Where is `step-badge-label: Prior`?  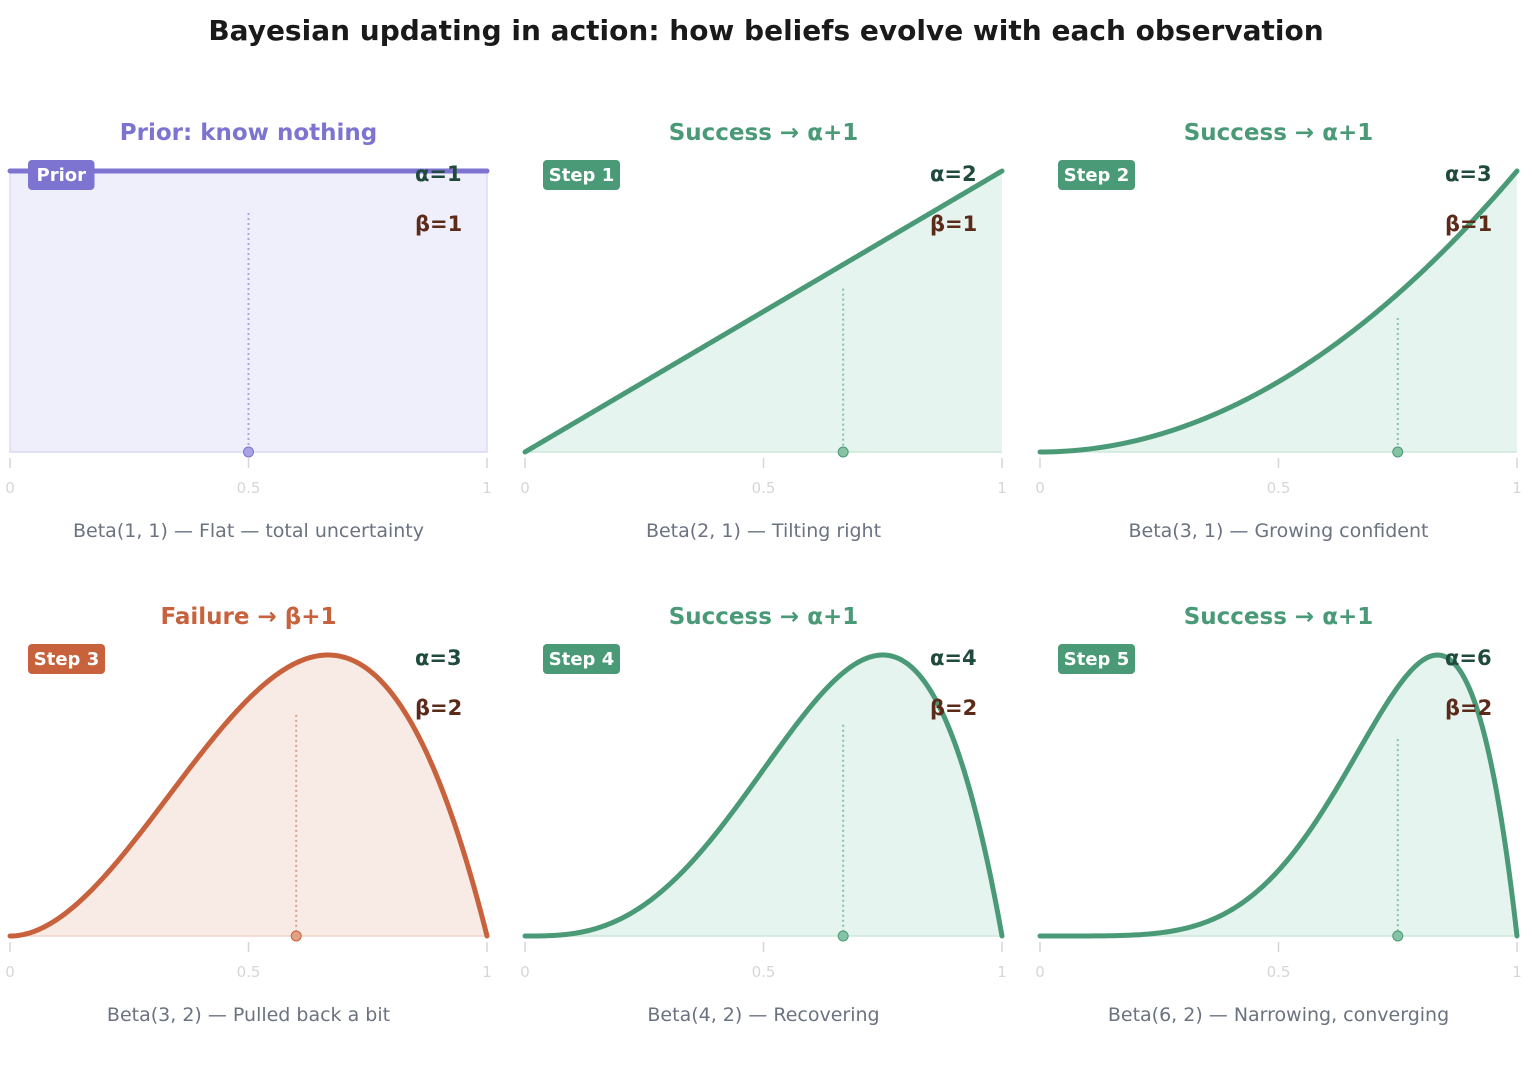
step-badge-label: Prior is located at coordinates (62, 175).